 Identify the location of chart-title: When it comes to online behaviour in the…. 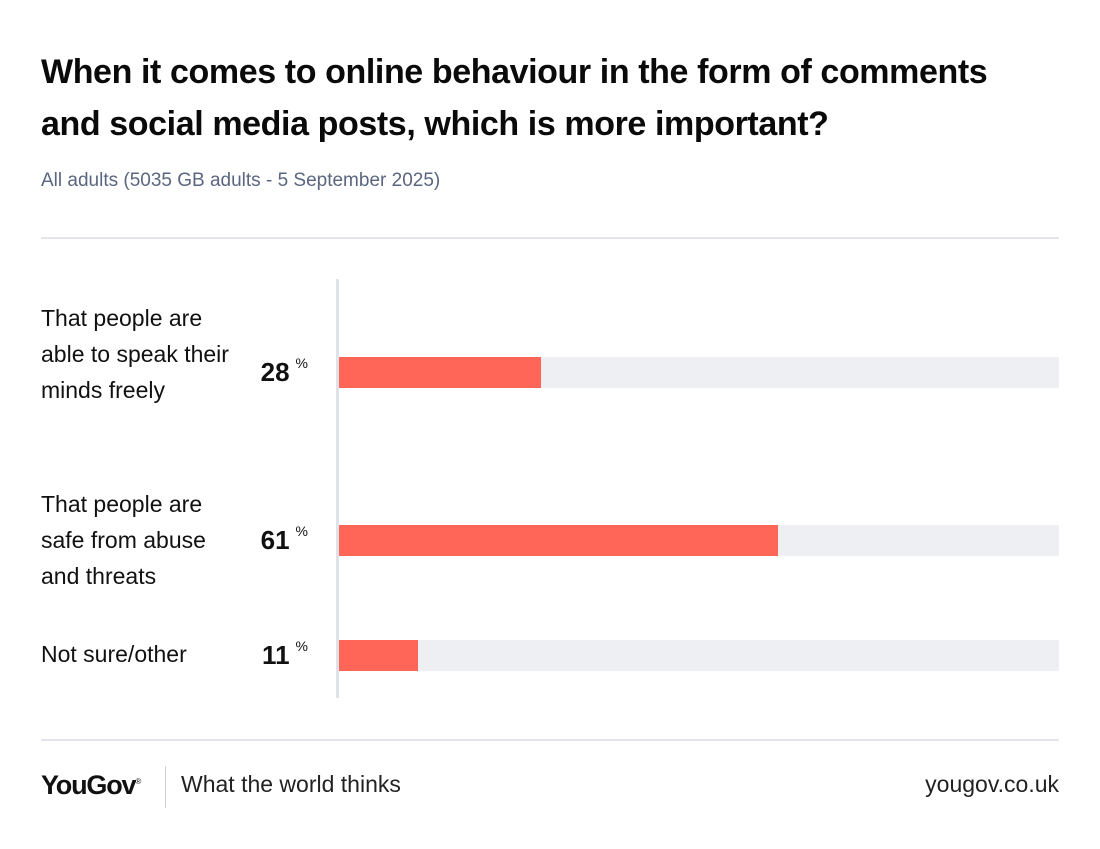
(514, 98).